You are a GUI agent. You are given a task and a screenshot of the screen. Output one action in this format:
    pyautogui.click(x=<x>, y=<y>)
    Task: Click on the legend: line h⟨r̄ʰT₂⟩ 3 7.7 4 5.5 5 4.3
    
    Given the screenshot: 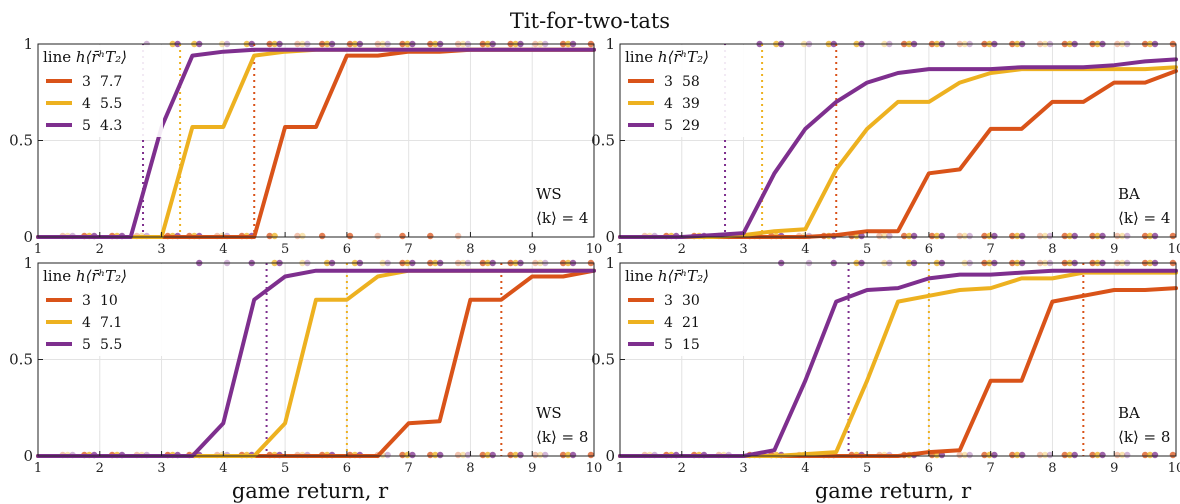 What is the action you would take?
    pyautogui.click(x=101, y=91)
    